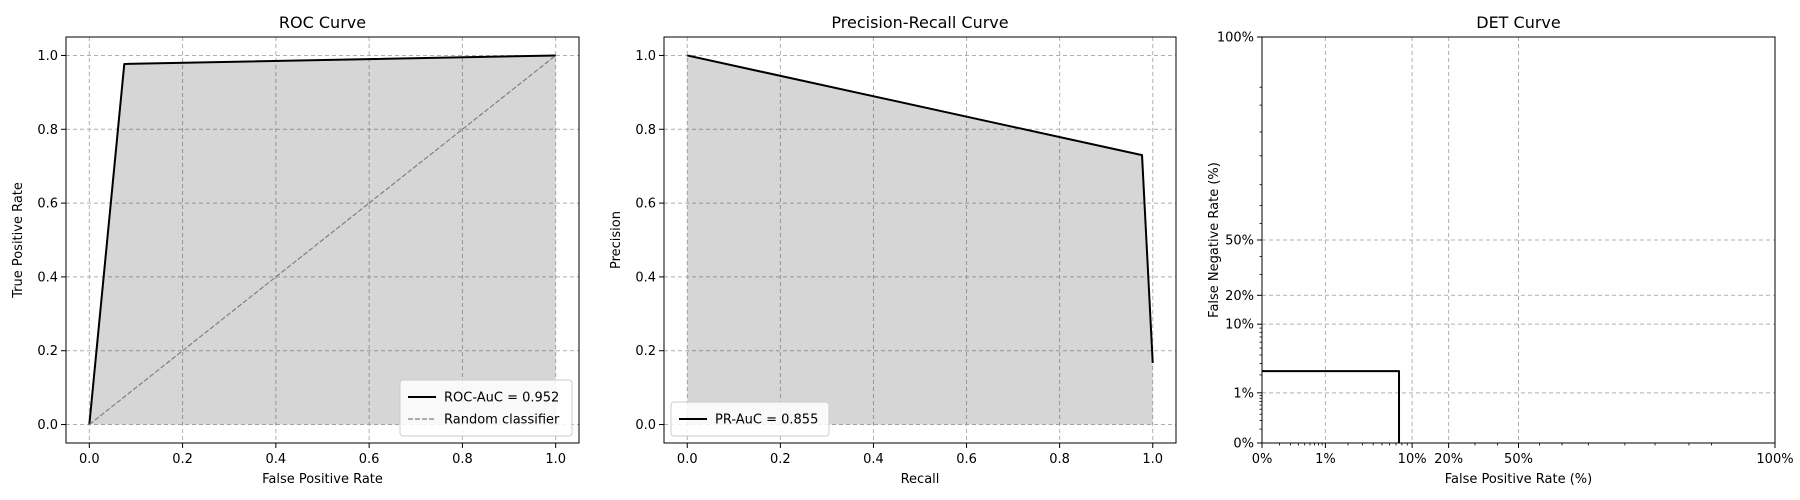  What do you see at coordinates (322, 22) in the screenshot?
I see `chart-title: ROC Curve` at bounding box center [322, 22].